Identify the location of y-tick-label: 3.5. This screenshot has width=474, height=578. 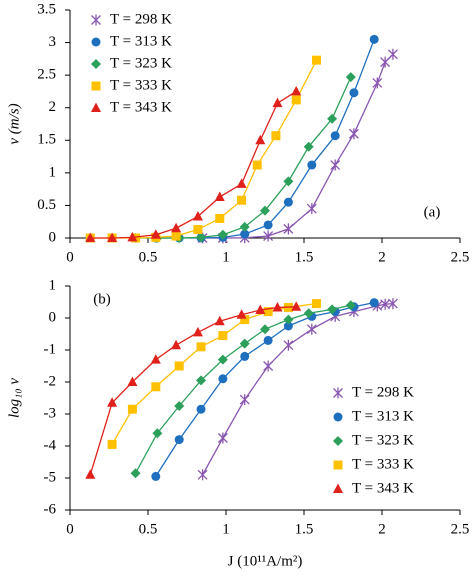
(46, 9).